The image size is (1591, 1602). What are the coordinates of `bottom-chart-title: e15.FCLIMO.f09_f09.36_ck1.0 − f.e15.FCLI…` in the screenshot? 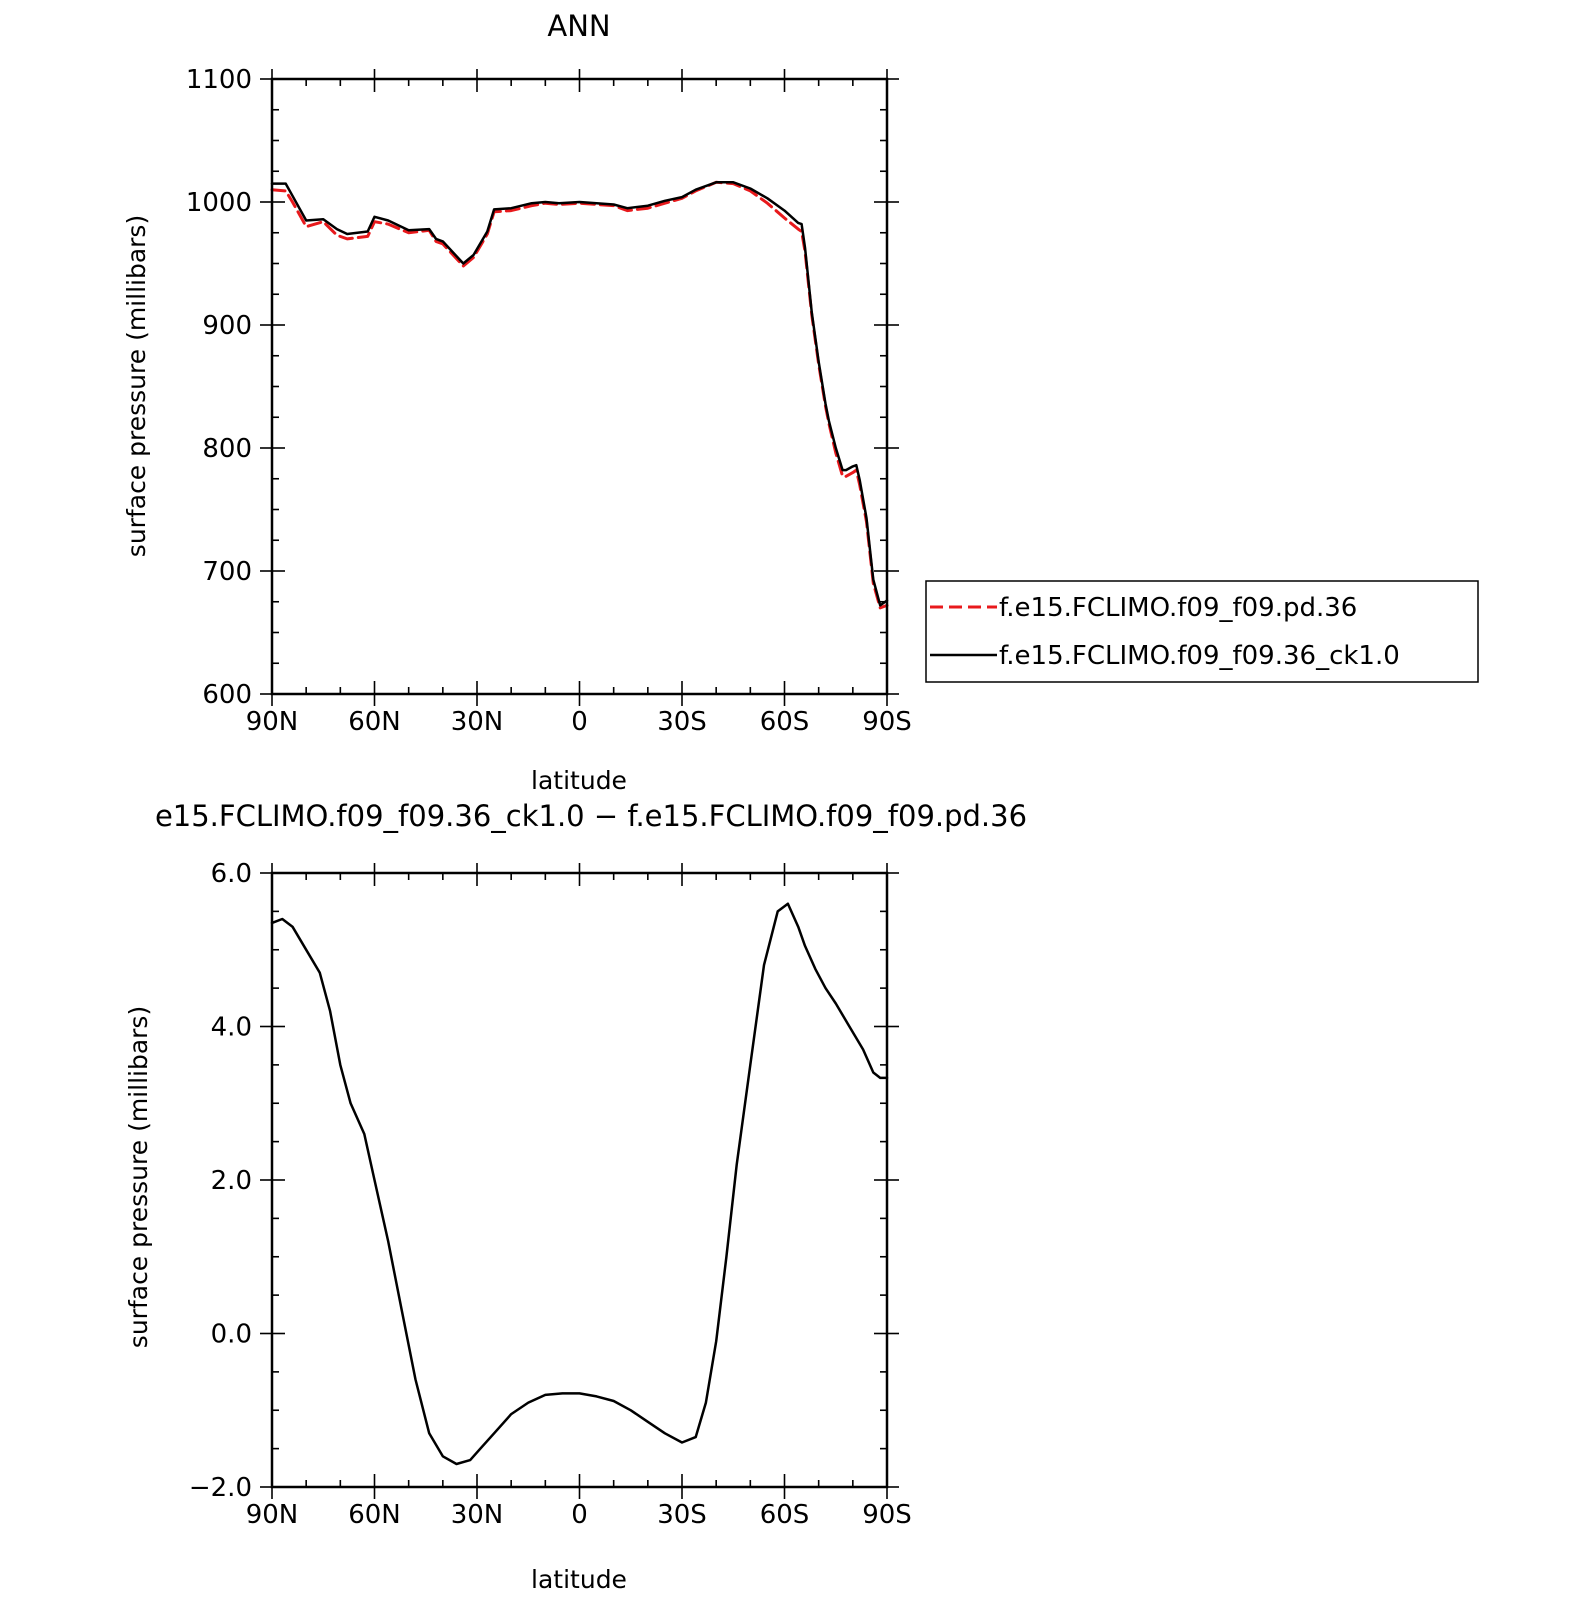 It's located at (591, 816).